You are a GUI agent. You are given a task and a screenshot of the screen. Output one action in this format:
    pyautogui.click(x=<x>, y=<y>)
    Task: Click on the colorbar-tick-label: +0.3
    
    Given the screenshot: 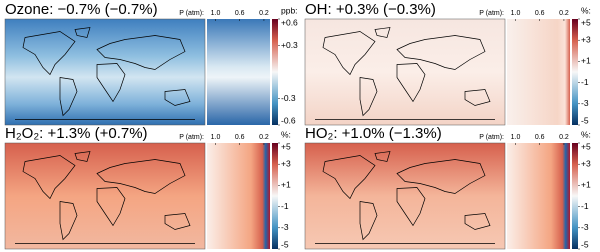 What is the action you would take?
    pyautogui.click(x=289, y=45)
    